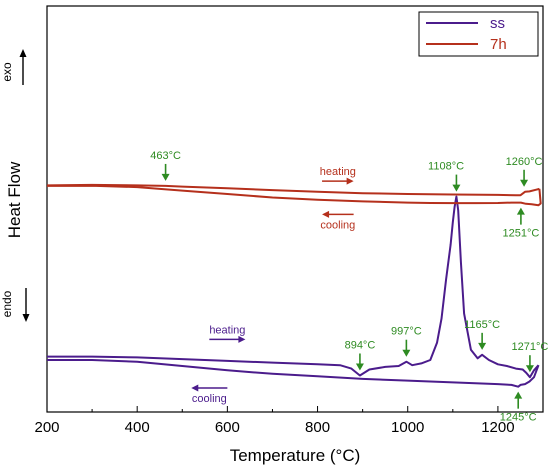 The height and width of the screenshot is (468, 550). What do you see at coordinates (530, 347) in the screenshot?
I see `annotation-label: 1271°C` at bounding box center [530, 347].